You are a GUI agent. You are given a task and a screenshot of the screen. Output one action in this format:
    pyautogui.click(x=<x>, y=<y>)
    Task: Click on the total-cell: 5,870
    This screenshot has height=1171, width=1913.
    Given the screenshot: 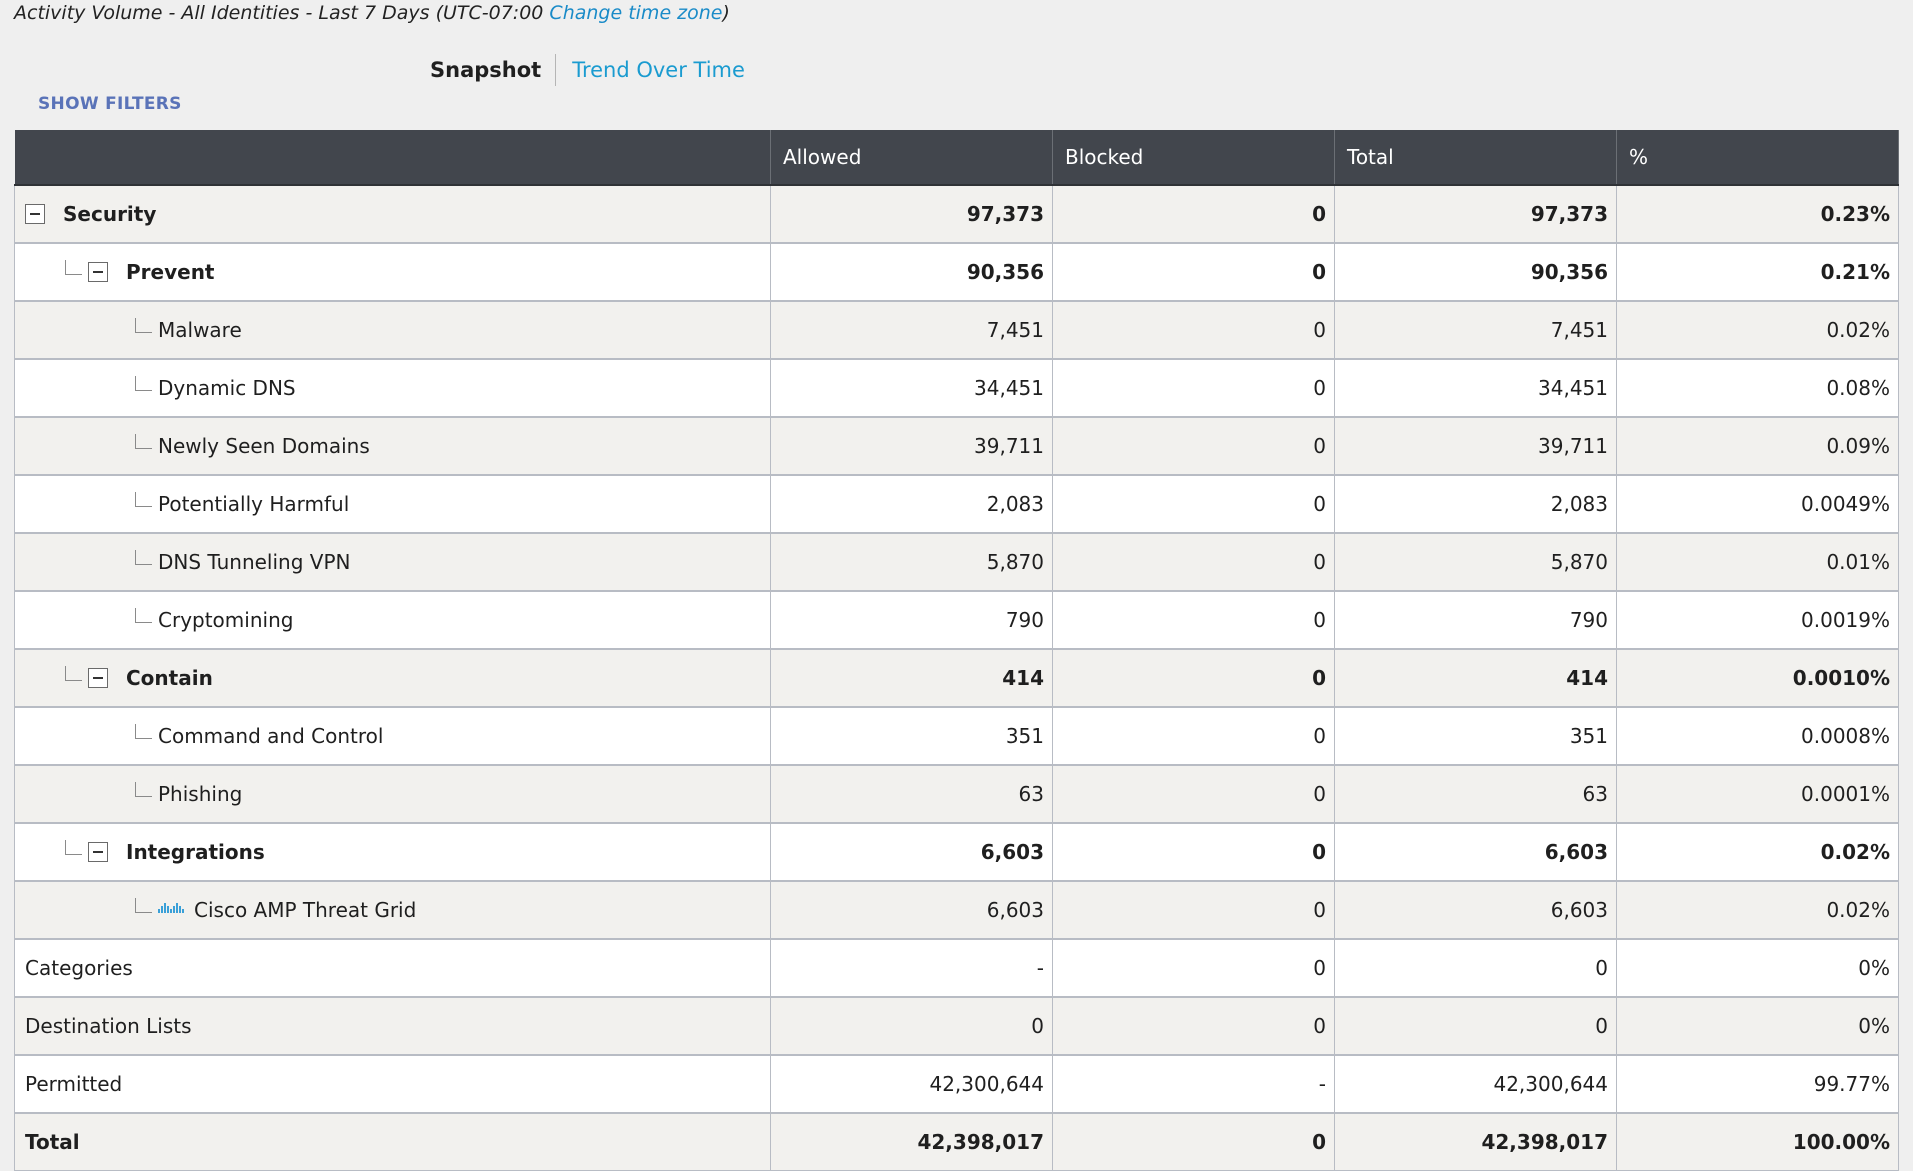 What is the action you would take?
    pyautogui.click(x=1475, y=562)
    